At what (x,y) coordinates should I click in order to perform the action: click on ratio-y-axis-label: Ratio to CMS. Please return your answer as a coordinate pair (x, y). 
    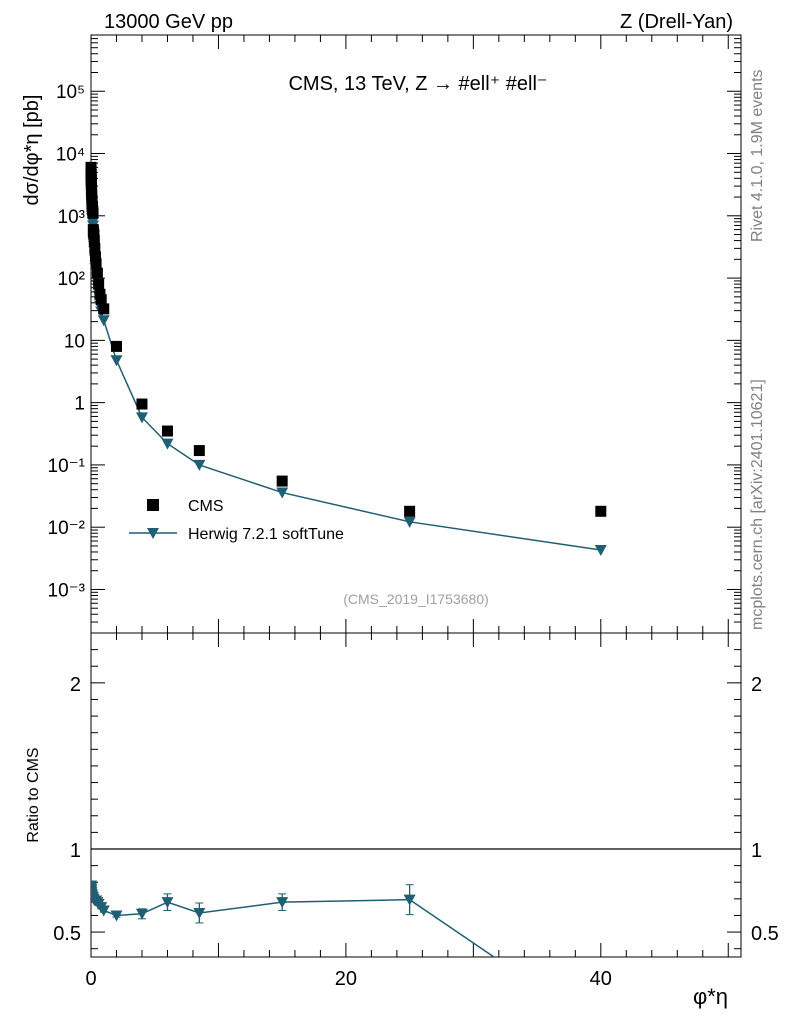
    Looking at the image, I should click on (33, 794).